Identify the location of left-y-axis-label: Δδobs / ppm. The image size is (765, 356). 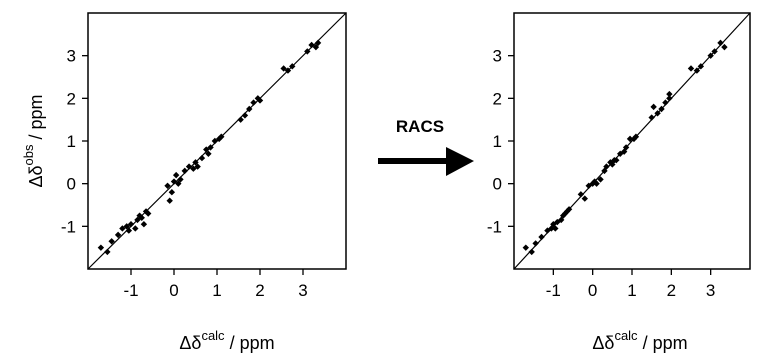
(33, 140).